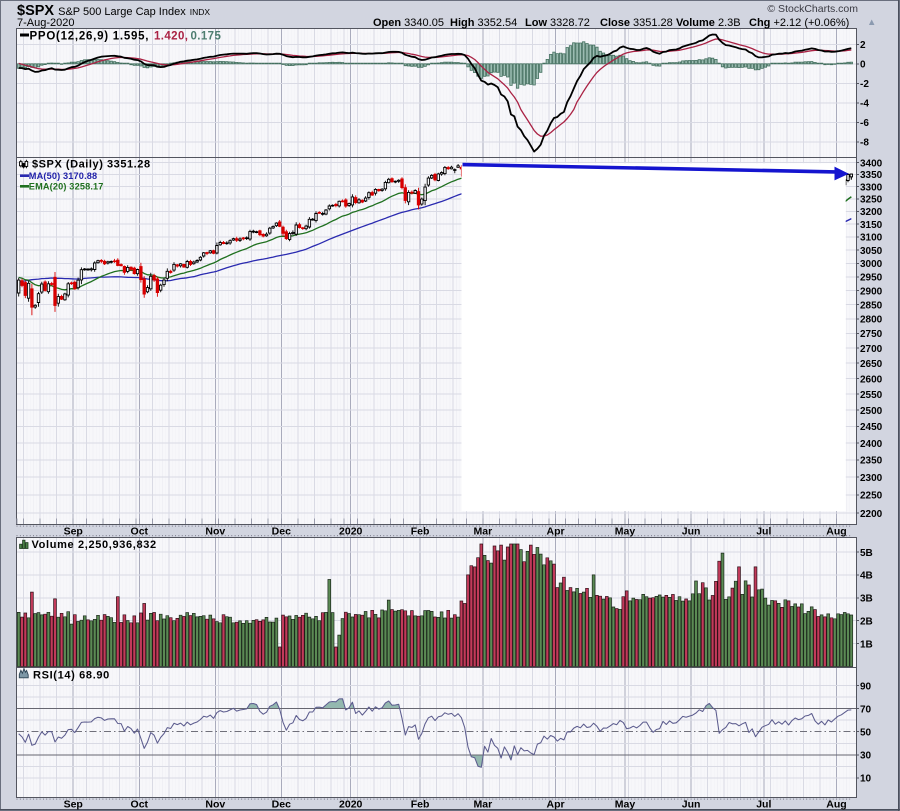 The height and width of the screenshot is (811, 900). What do you see at coordinates (871, 278) in the screenshot?
I see `svg-text: 2950` at bounding box center [871, 278].